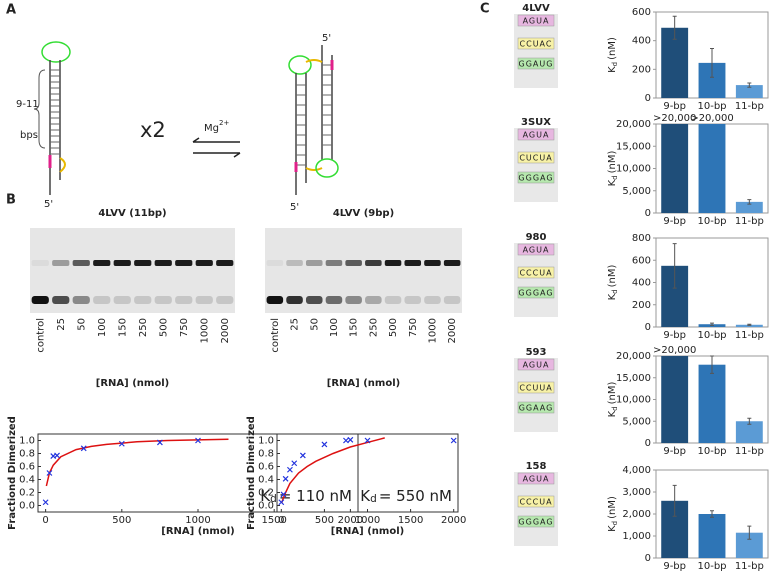 This screenshot has height=572, width=779. What do you see at coordinates (27, 467) in the screenshot?
I see `y-tick-label: 0.6` at bounding box center [27, 467].